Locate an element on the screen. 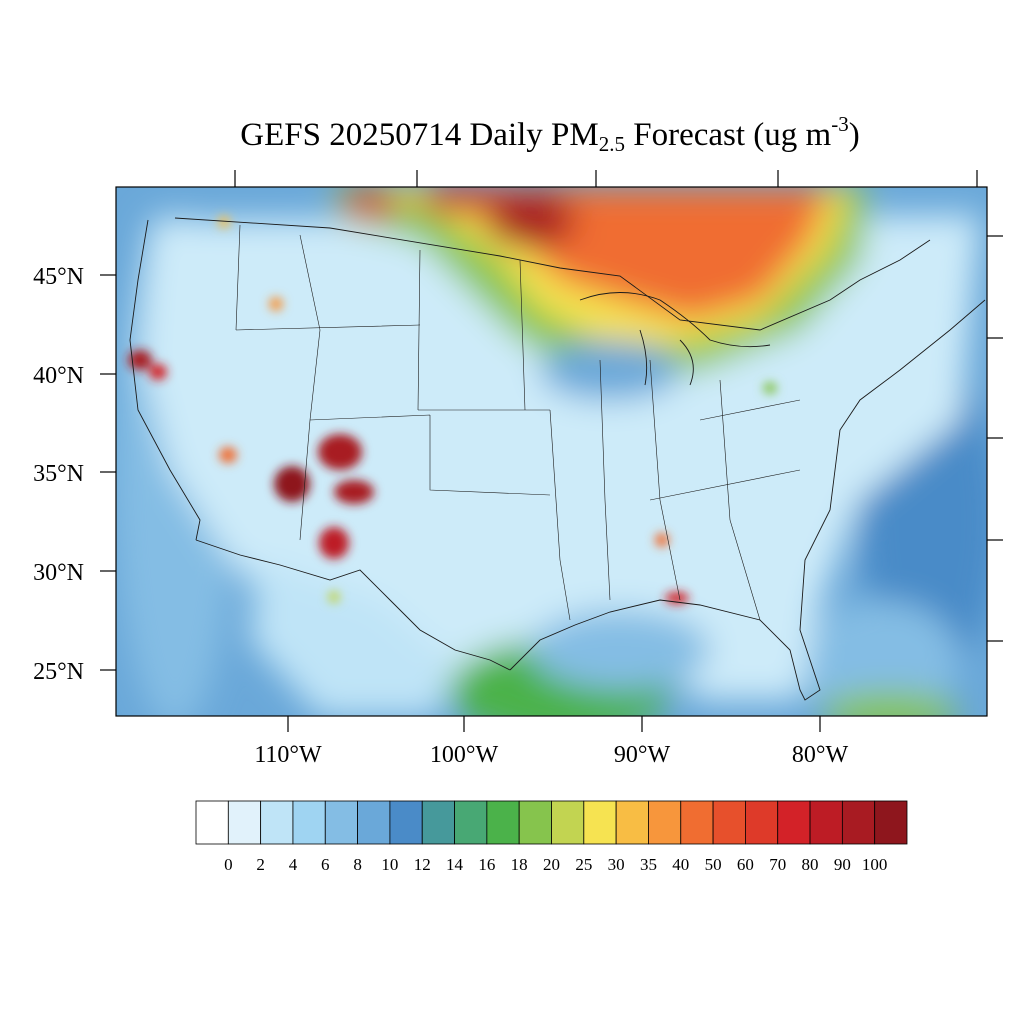 This screenshot has height=1024, width=1024. right-ticks is located at coordinates (995, 438).